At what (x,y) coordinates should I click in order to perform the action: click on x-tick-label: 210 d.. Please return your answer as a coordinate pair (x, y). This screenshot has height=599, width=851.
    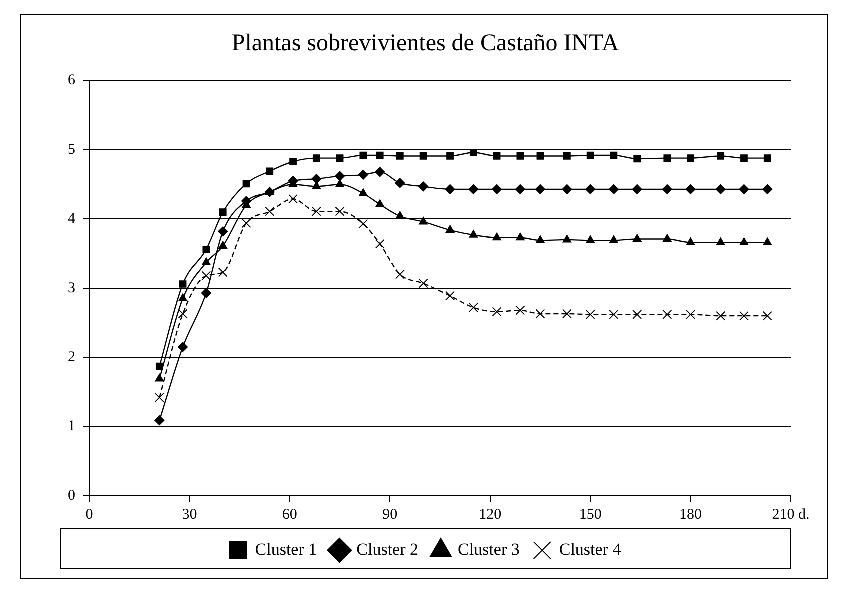
    Looking at the image, I should click on (791, 514).